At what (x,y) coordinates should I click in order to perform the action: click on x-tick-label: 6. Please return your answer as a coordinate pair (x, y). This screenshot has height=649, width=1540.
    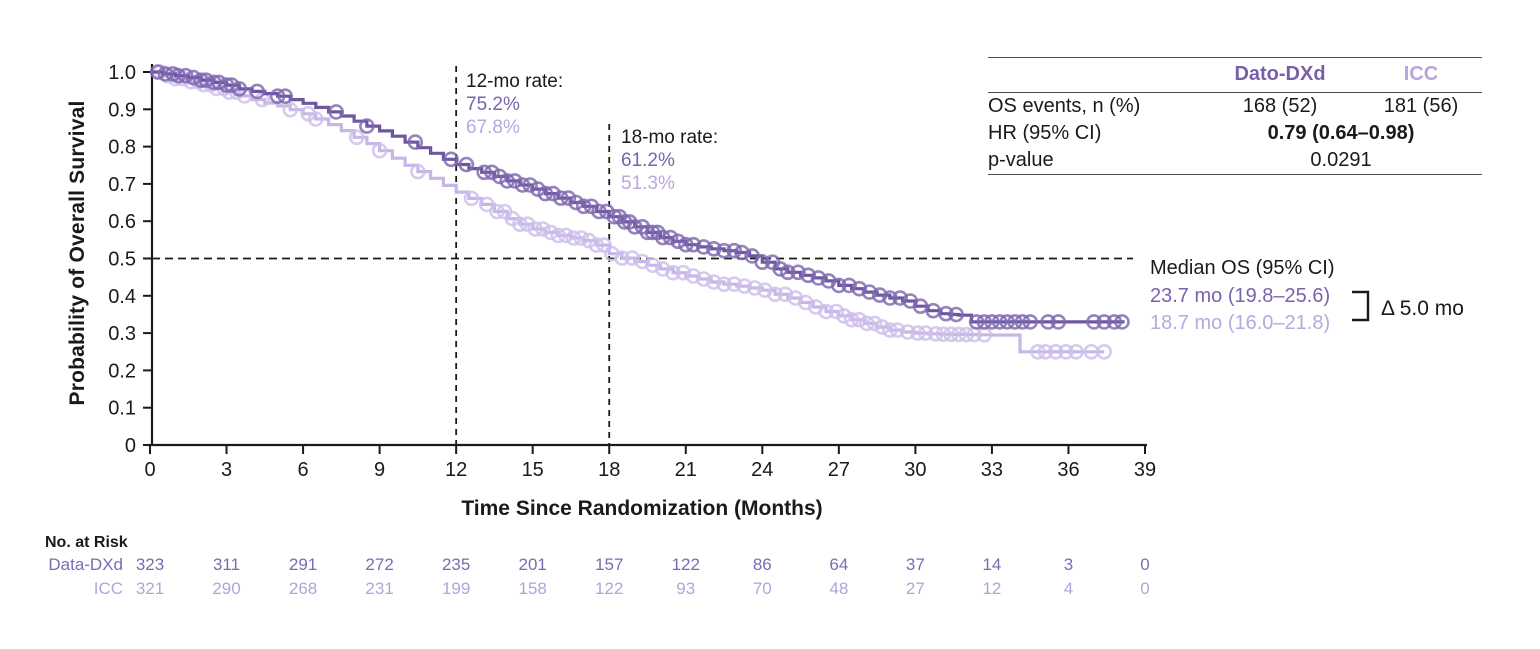
    Looking at the image, I should click on (303, 470).